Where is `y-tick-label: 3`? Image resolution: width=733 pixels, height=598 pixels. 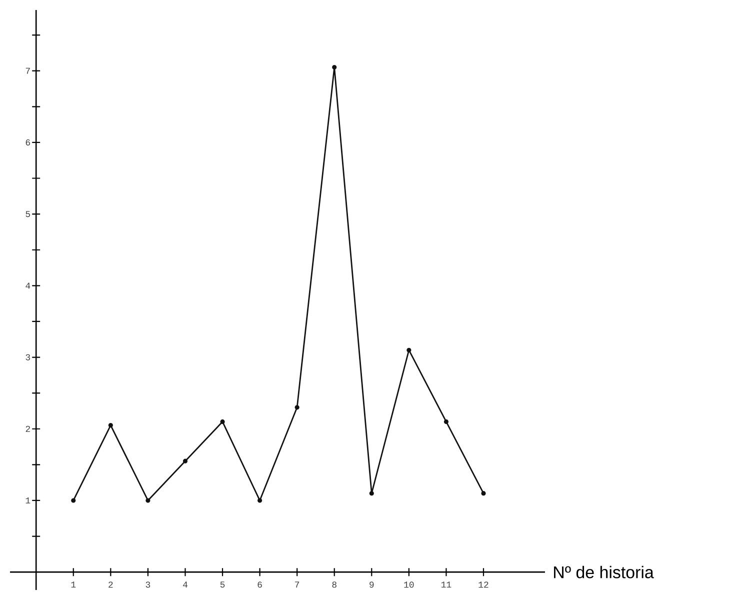
y-tick-label: 3 is located at coordinates (28, 357).